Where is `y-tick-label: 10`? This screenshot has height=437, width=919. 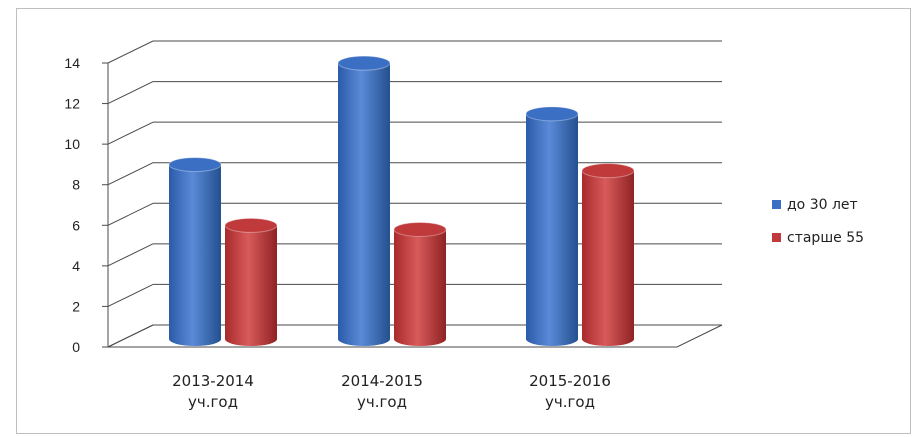
y-tick-label: 10 is located at coordinates (72, 144).